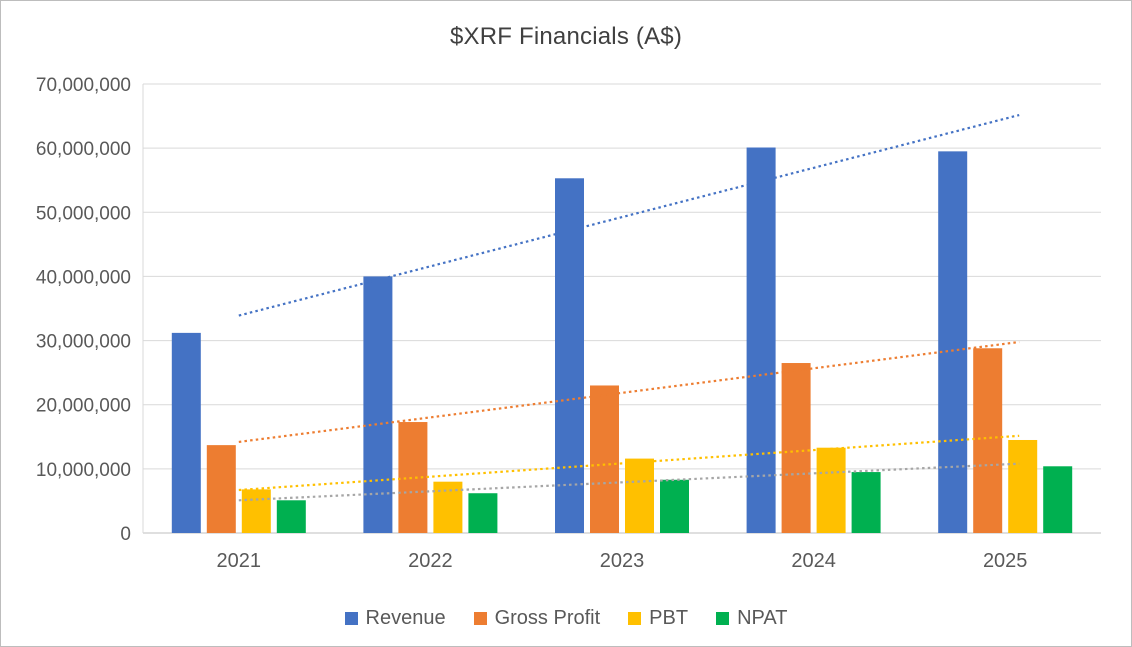 The height and width of the screenshot is (647, 1132). I want to click on legend-item-revenue: Revenue, so click(395, 618).